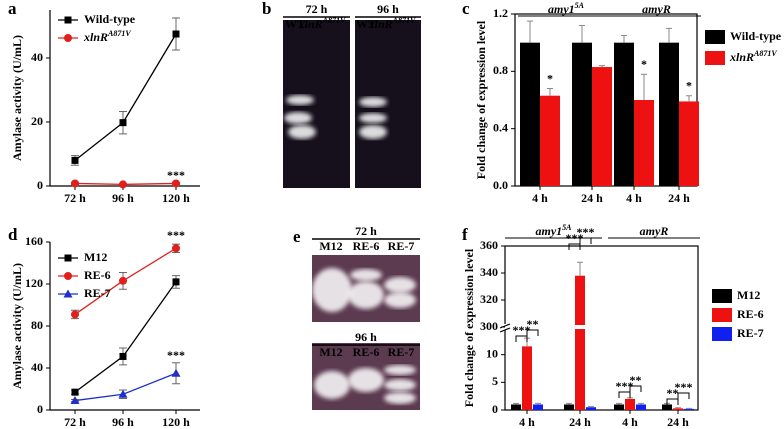  I want to click on bar-break, so click(580, 327).